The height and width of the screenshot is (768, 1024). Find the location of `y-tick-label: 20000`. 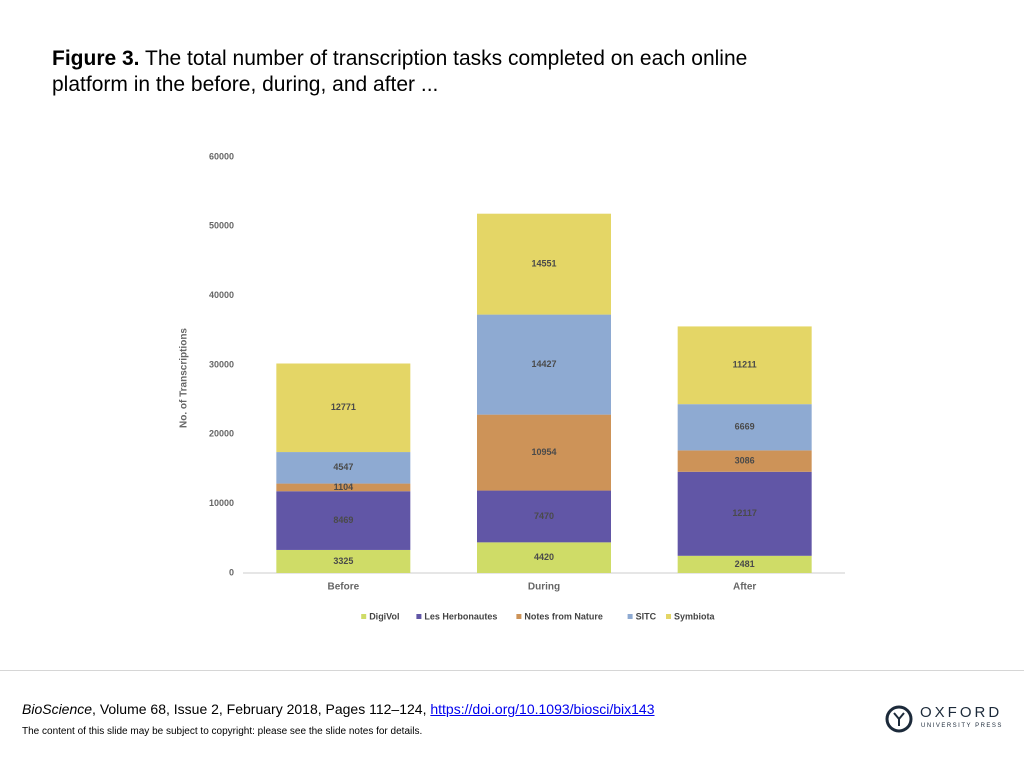

y-tick-label: 20000 is located at coordinates (221, 434).